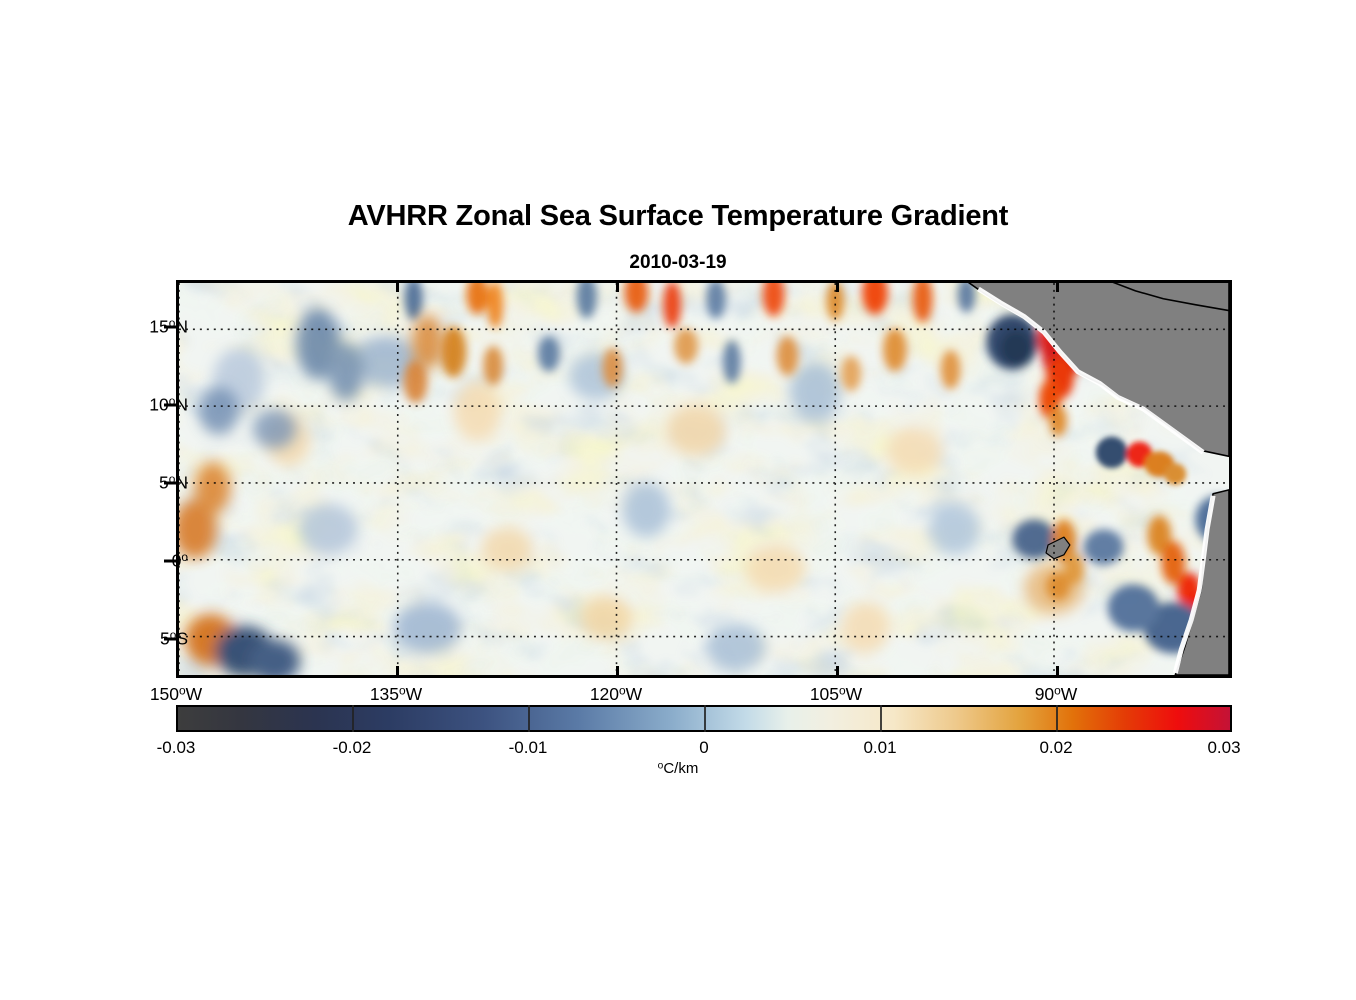 This screenshot has width=1356, height=1000. Describe the element at coordinates (1069, 694) in the screenshot. I see `xtick-hemisphere-90w: W` at that location.